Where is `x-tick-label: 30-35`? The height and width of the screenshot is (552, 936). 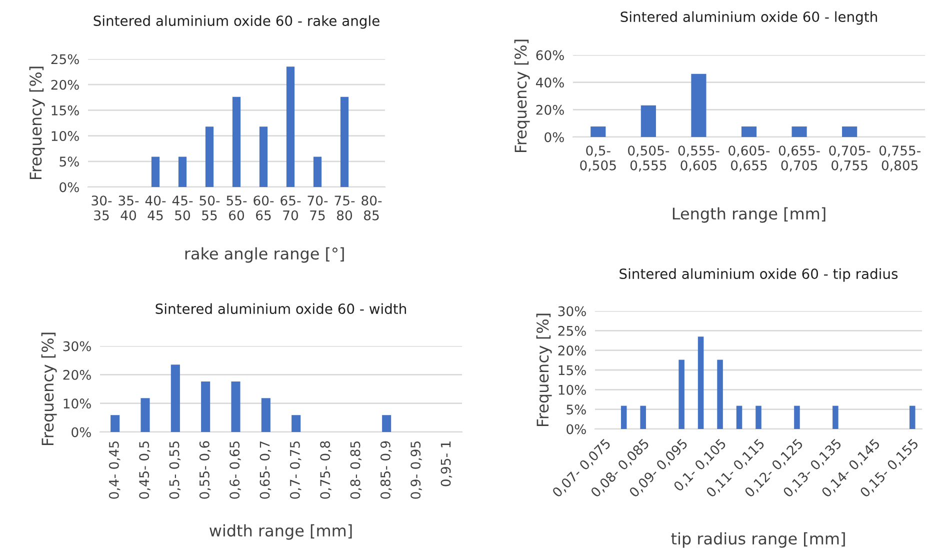
x-tick-label: 30-35 is located at coordinates (102, 208).